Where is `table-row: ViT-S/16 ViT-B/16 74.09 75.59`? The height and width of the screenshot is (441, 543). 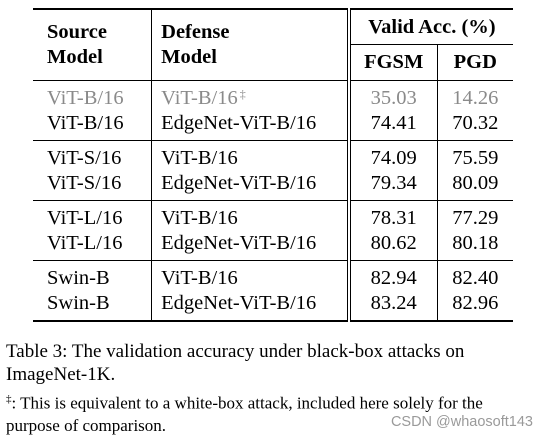
table-row: ViT-S/16 ViT-B/16 74.09 75.59 is located at coordinates (273, 155).